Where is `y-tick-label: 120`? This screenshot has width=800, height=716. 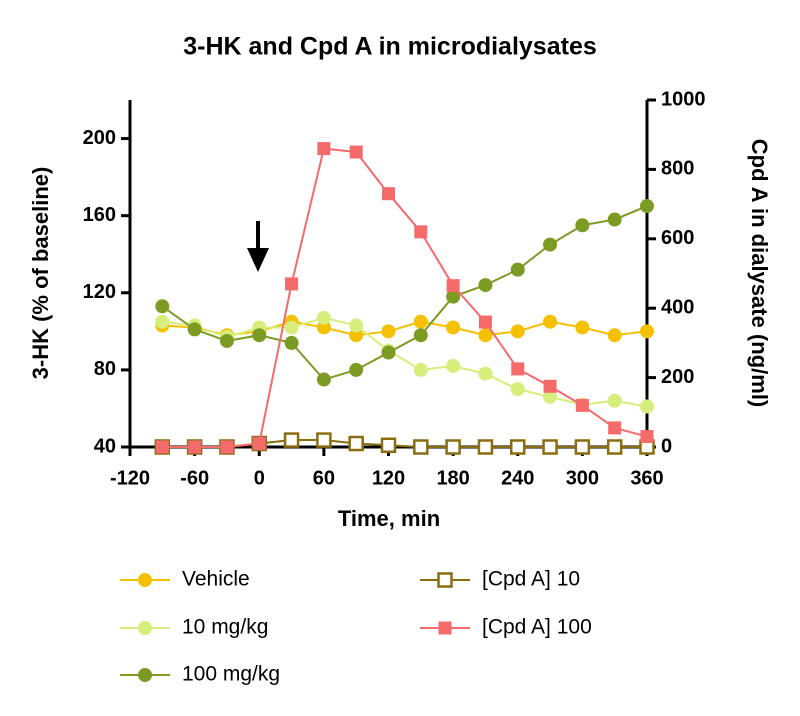
y-tick-label: 120 is located at coordinates (99, 292).